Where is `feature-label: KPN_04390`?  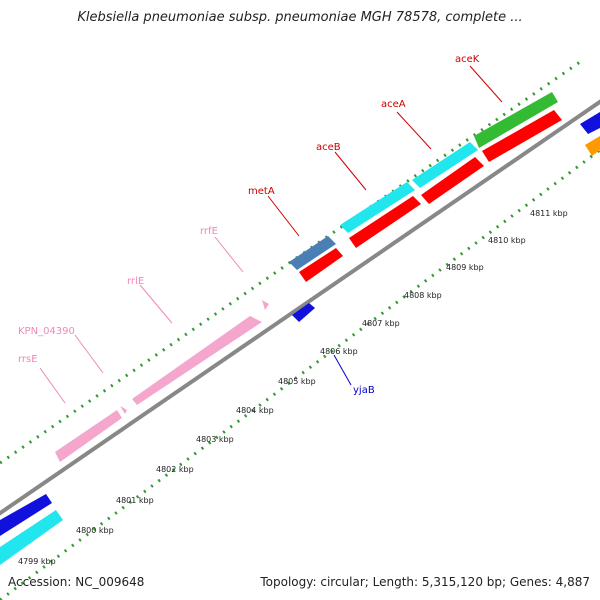 feature-label: KPN_04390 is located at coordinates (46, 331).